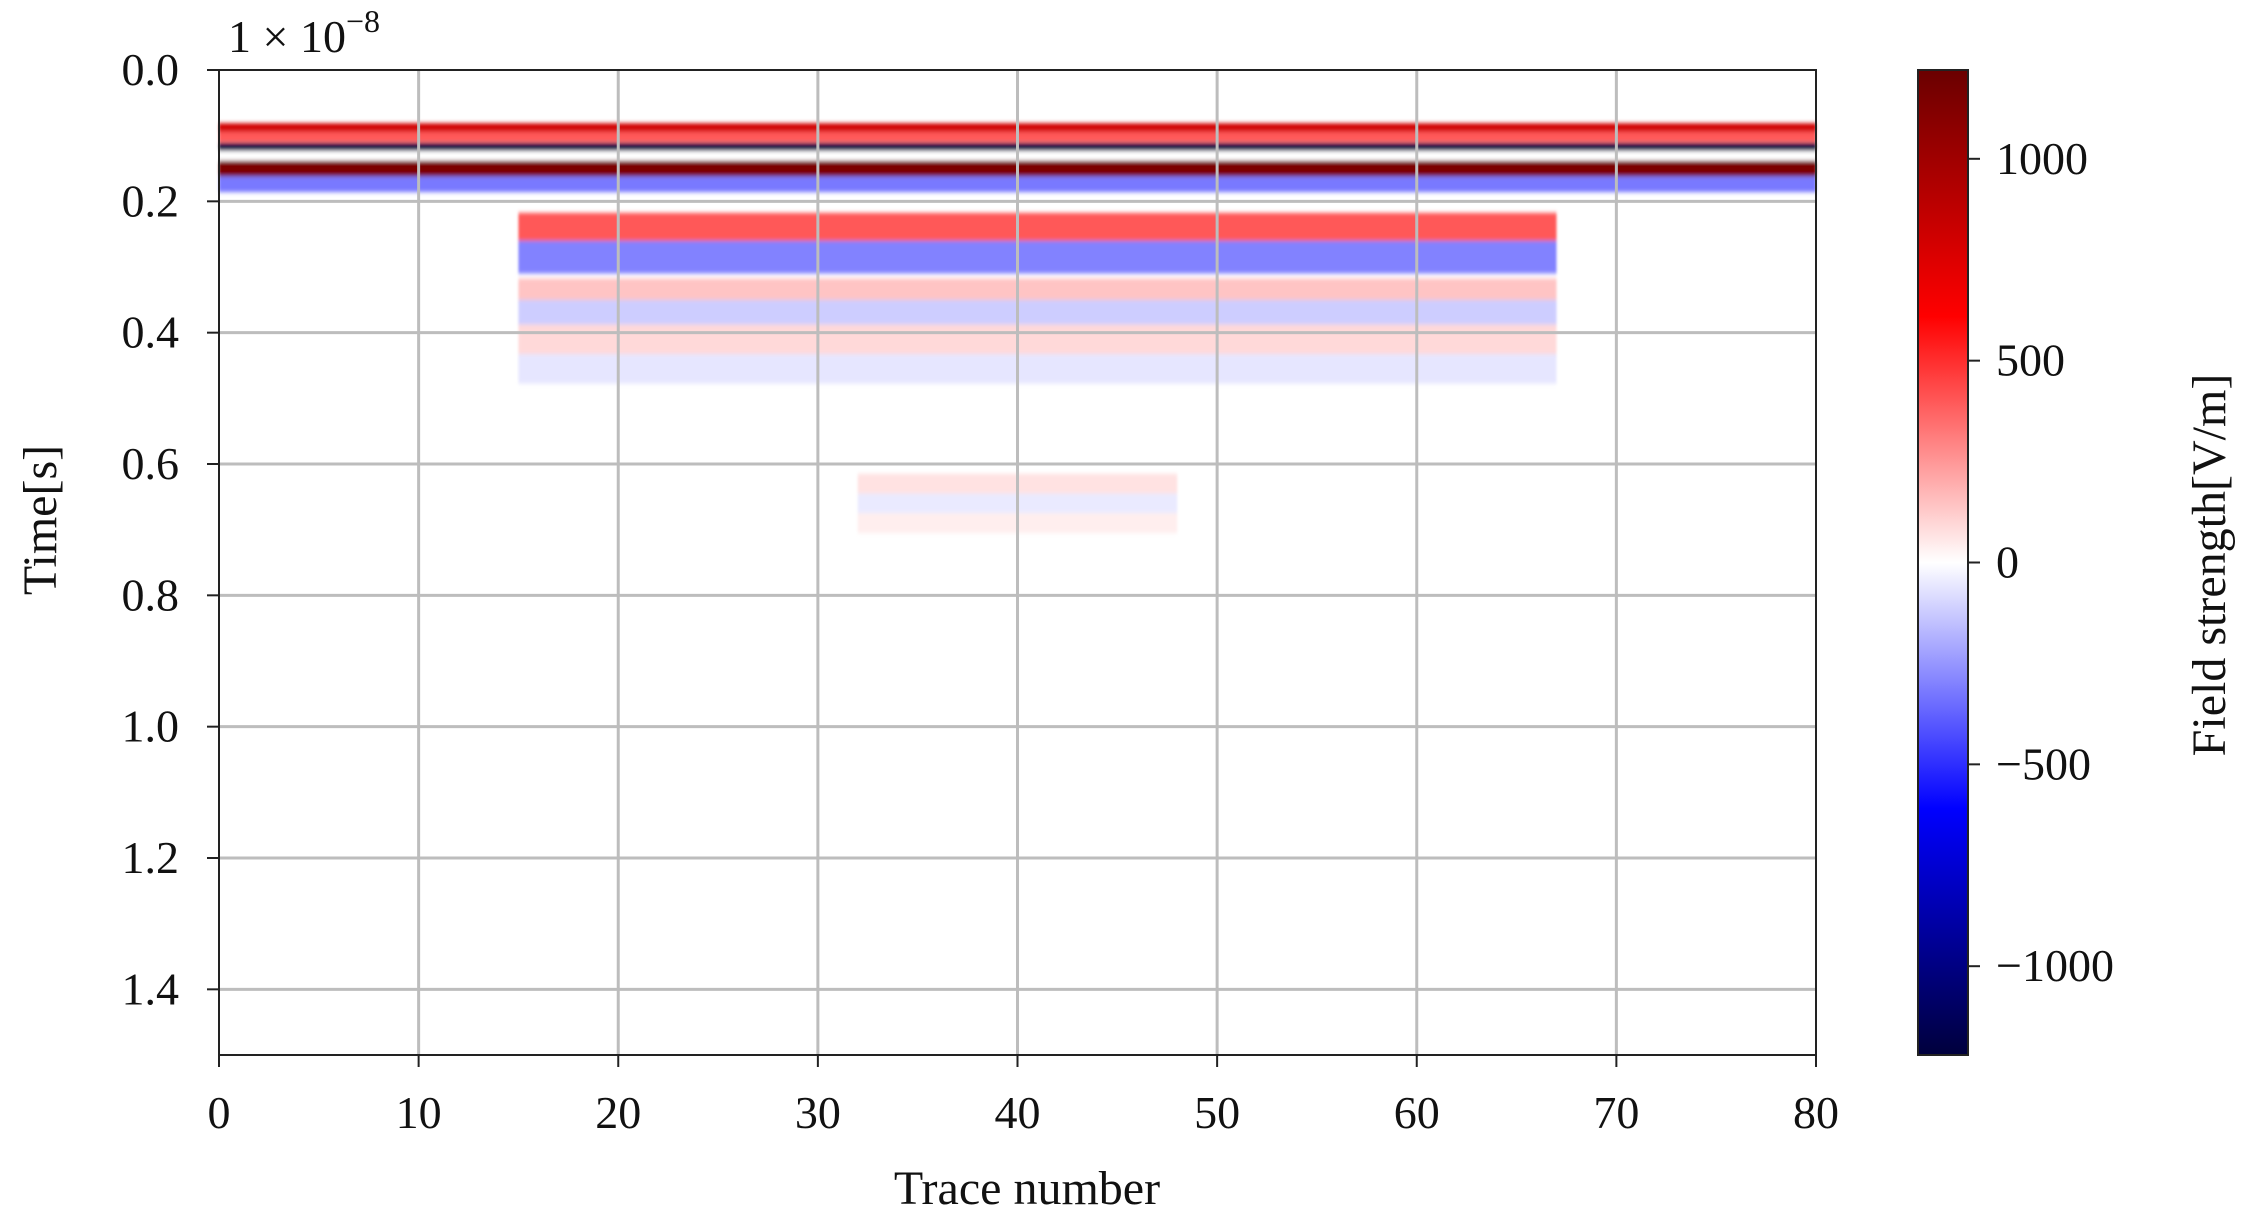 The width and height of the screenshot is (2257, 1227). What do you see at coordinates (151, 726) in the screenshot?
I see `y-tick-label: 1.0` at bounding box center [151, 726].